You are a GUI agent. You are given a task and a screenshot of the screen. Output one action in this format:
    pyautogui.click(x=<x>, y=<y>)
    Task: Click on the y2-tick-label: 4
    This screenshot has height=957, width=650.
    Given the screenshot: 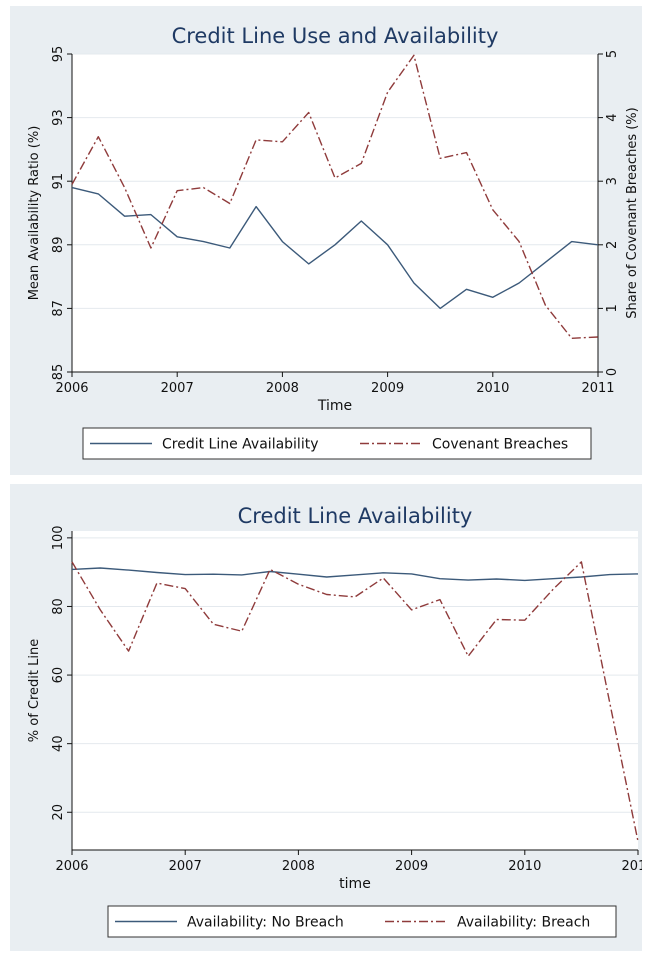 What is the action you would take?
    pyautogui.click(x=612, y=117)
    